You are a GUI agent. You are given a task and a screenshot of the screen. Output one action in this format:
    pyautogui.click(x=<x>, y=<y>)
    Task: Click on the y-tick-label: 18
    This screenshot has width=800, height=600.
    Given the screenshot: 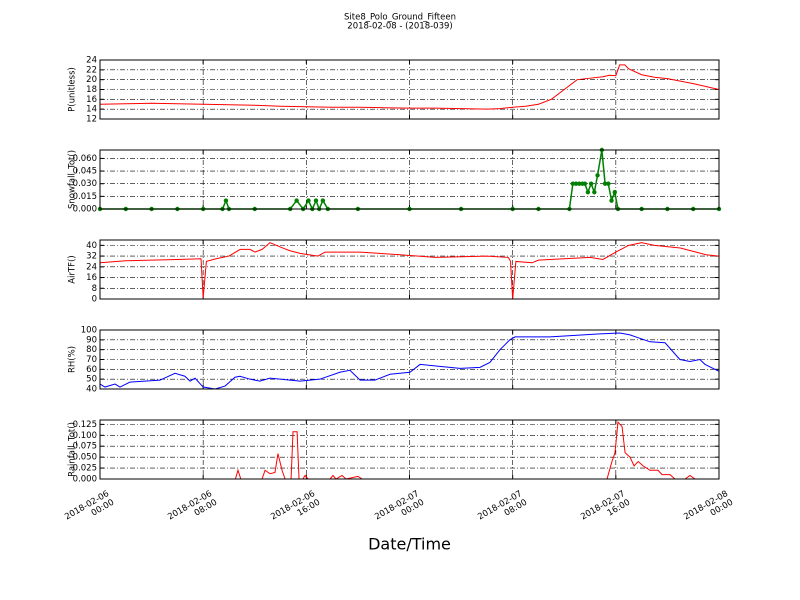 What is the action you would take?
    pyautogui.click(x=91, y=90)
    